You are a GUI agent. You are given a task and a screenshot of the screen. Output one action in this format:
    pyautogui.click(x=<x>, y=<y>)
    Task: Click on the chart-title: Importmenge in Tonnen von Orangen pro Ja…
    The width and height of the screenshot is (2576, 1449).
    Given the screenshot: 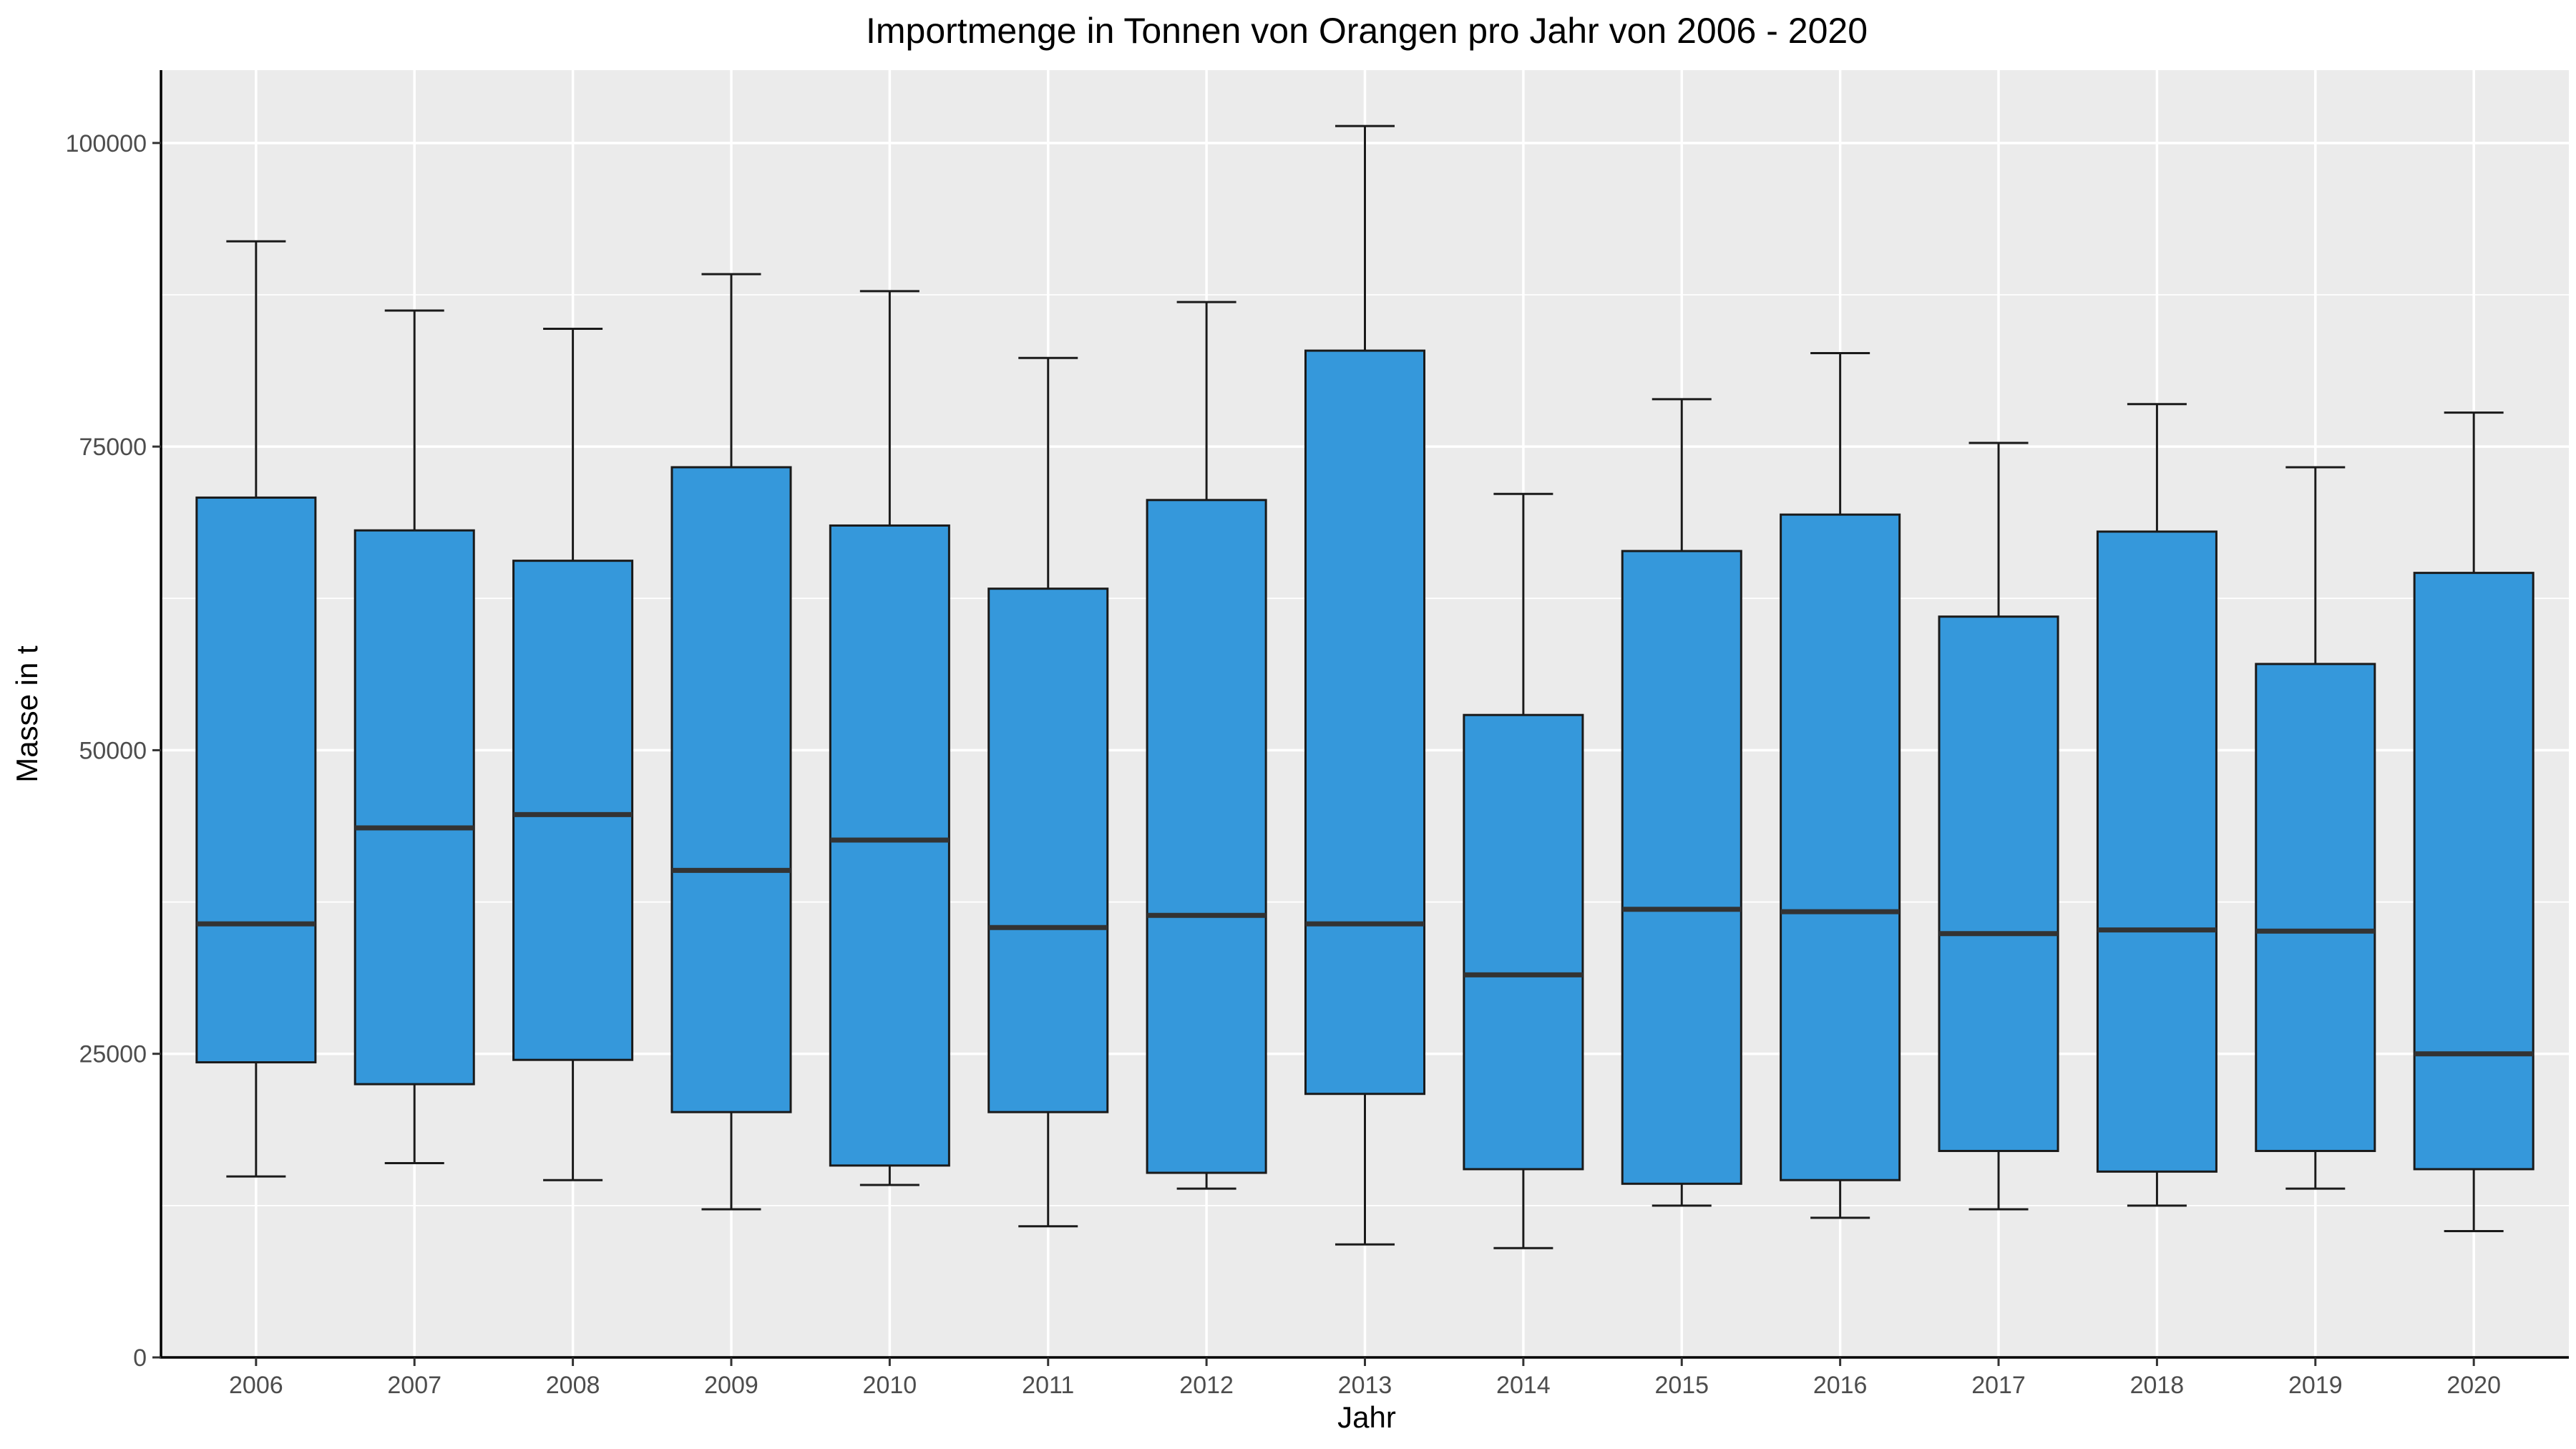 What is the action you would take?
    pyautogui.click(x=1367, y=31)
    